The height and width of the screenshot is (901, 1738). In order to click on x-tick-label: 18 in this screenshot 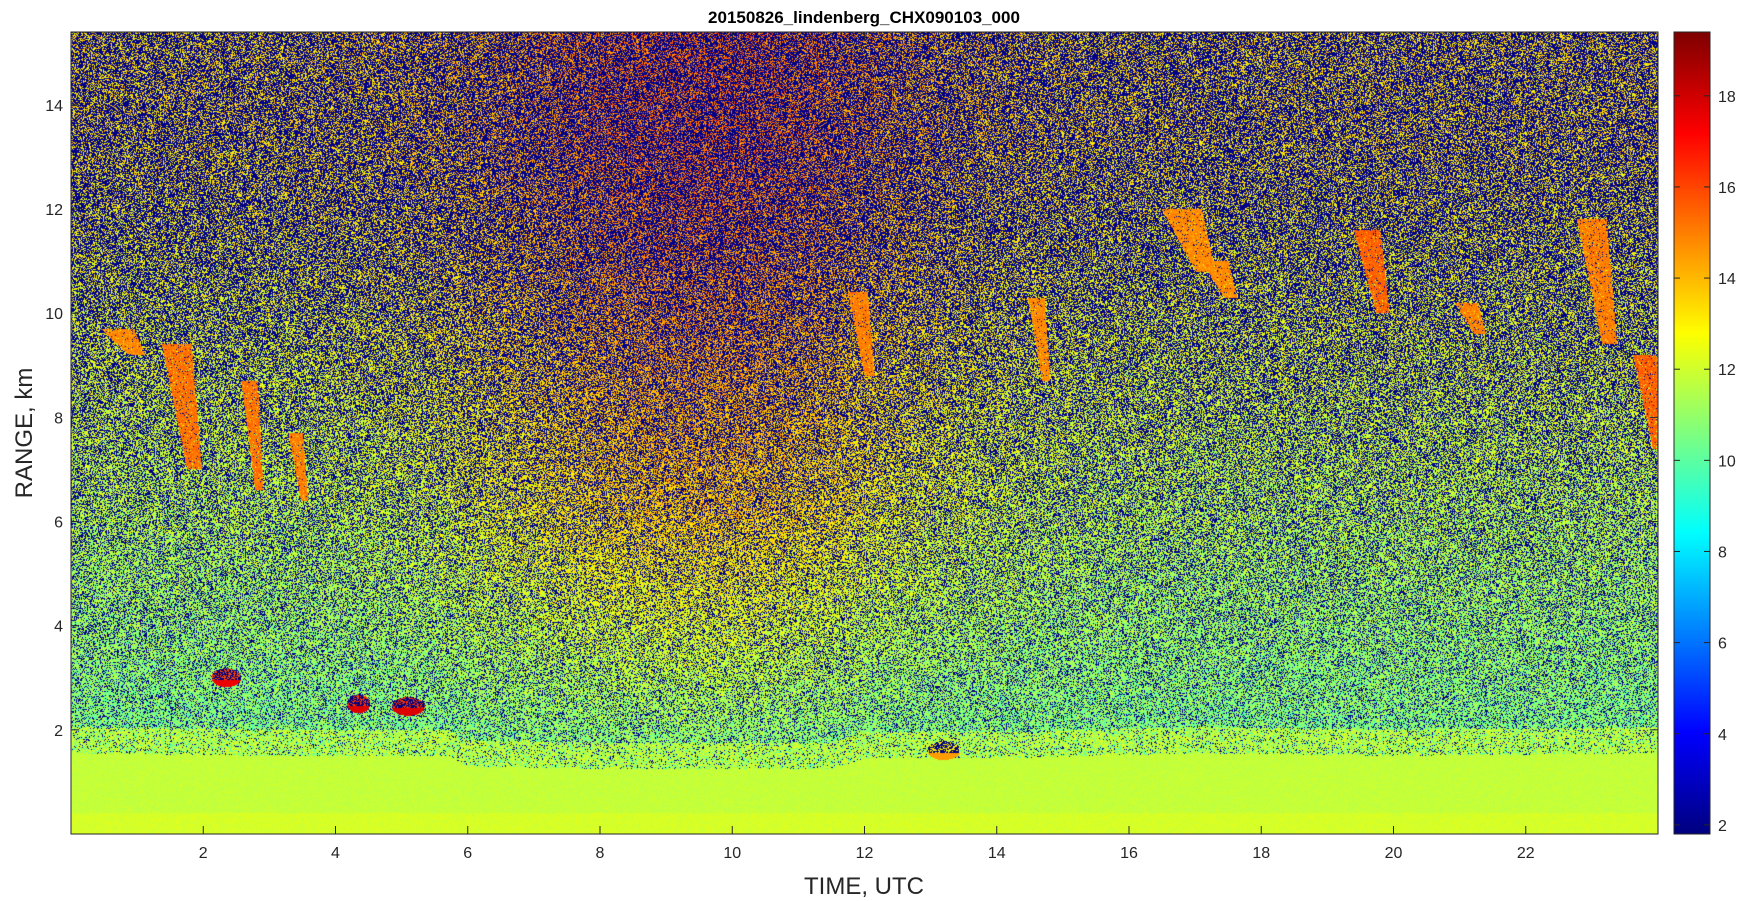, I will do `click(1261, 853)`.